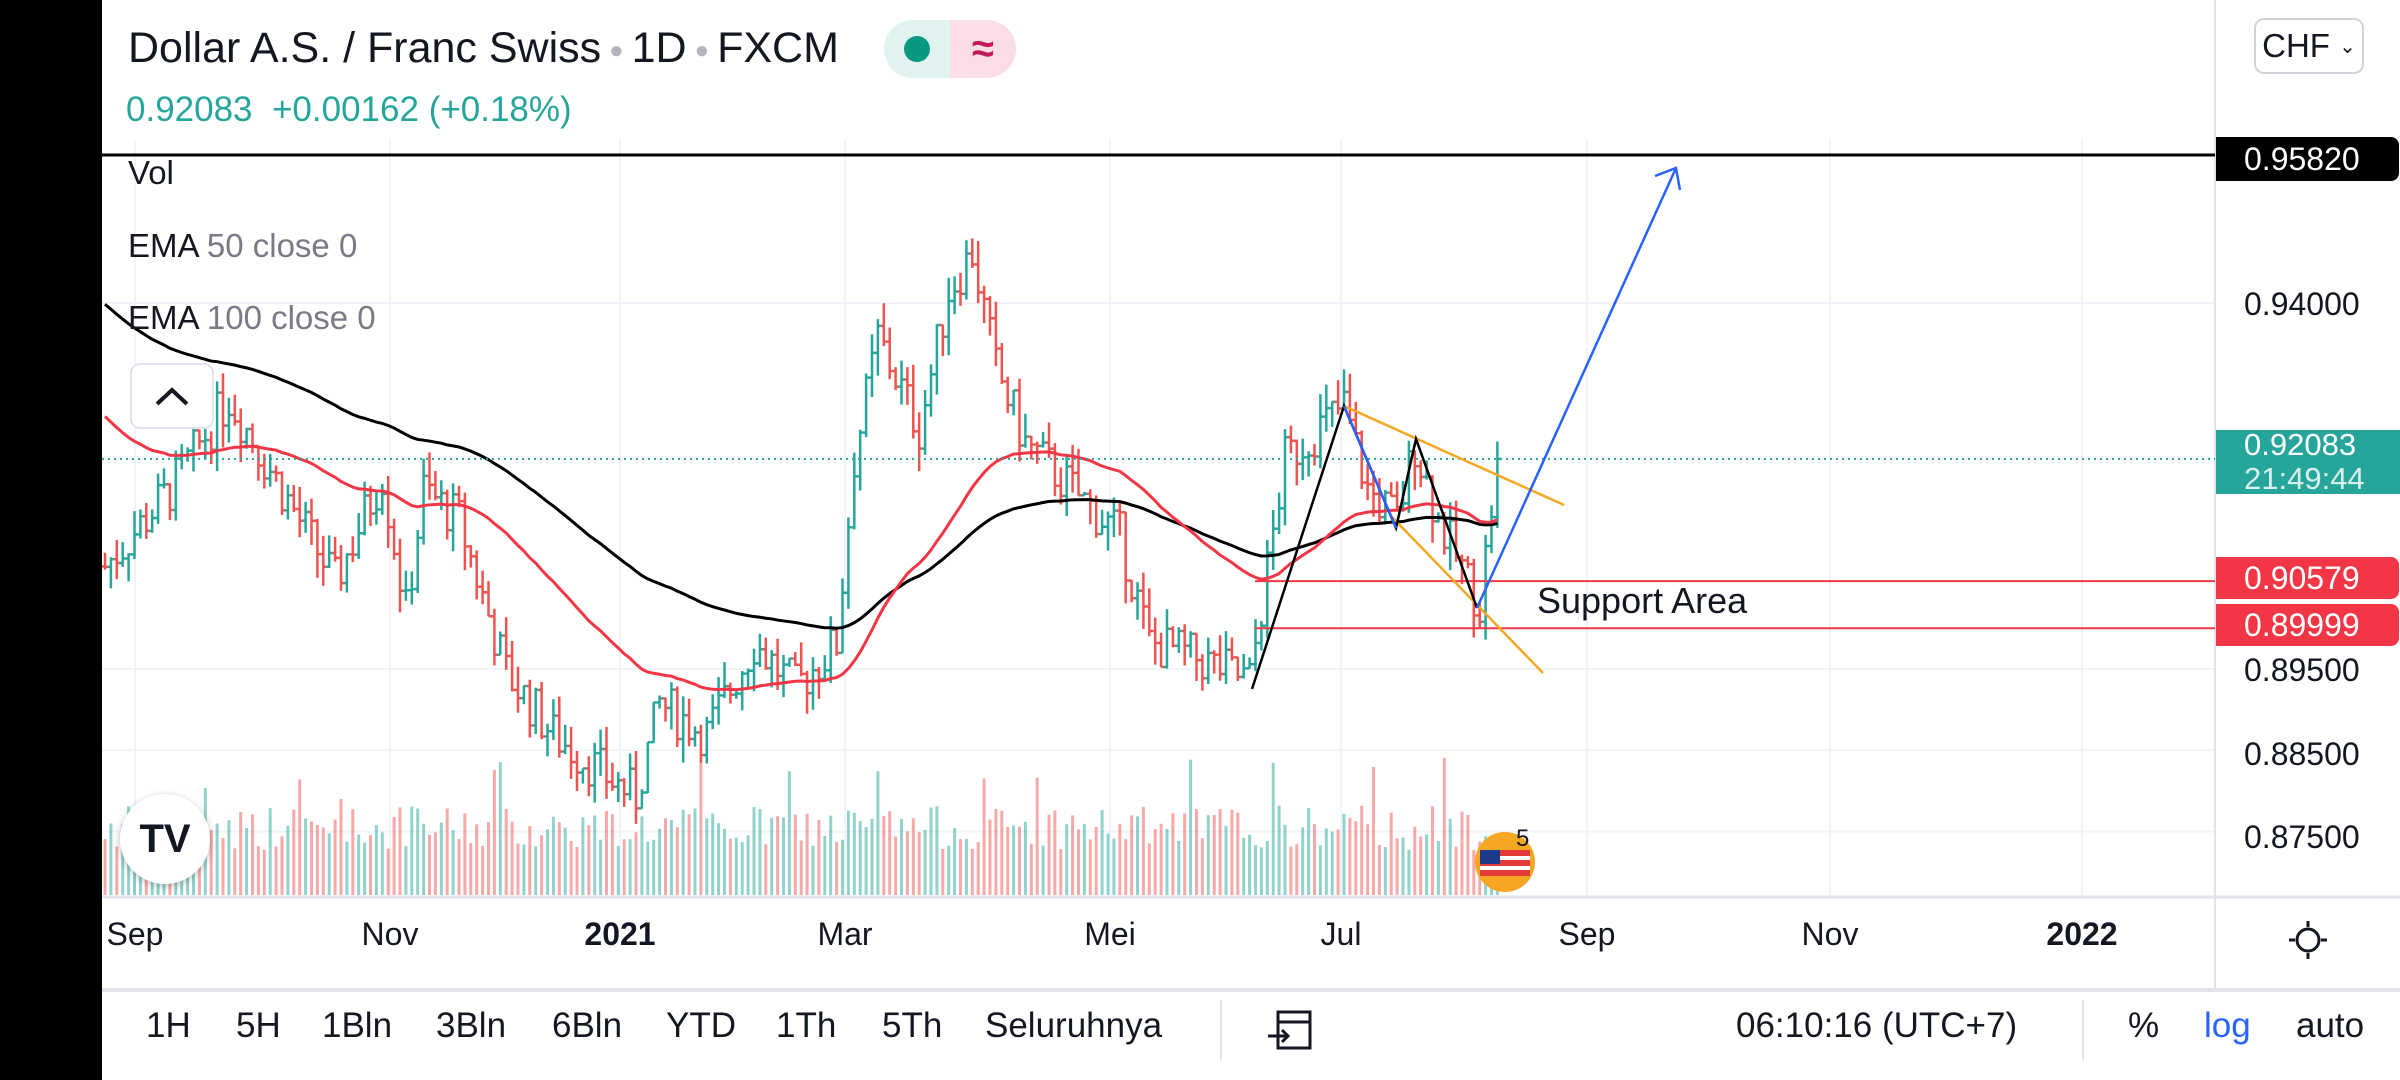  Describe the element at coordinates (168, 1025) in the screenshot. I see `range-button-1h: 1H` at that location.